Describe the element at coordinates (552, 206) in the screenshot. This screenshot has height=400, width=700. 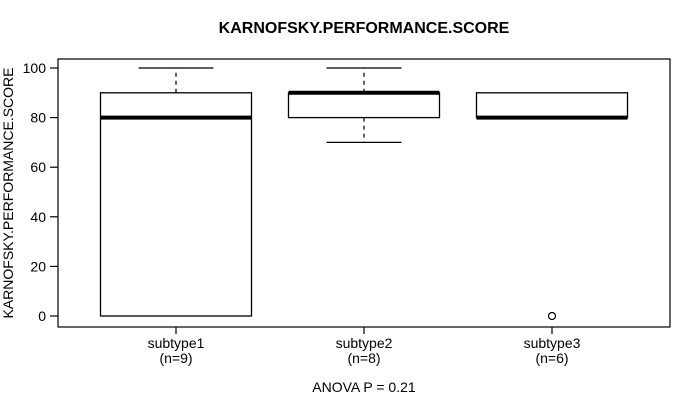
I see `boxplot-subtype3` at that location.